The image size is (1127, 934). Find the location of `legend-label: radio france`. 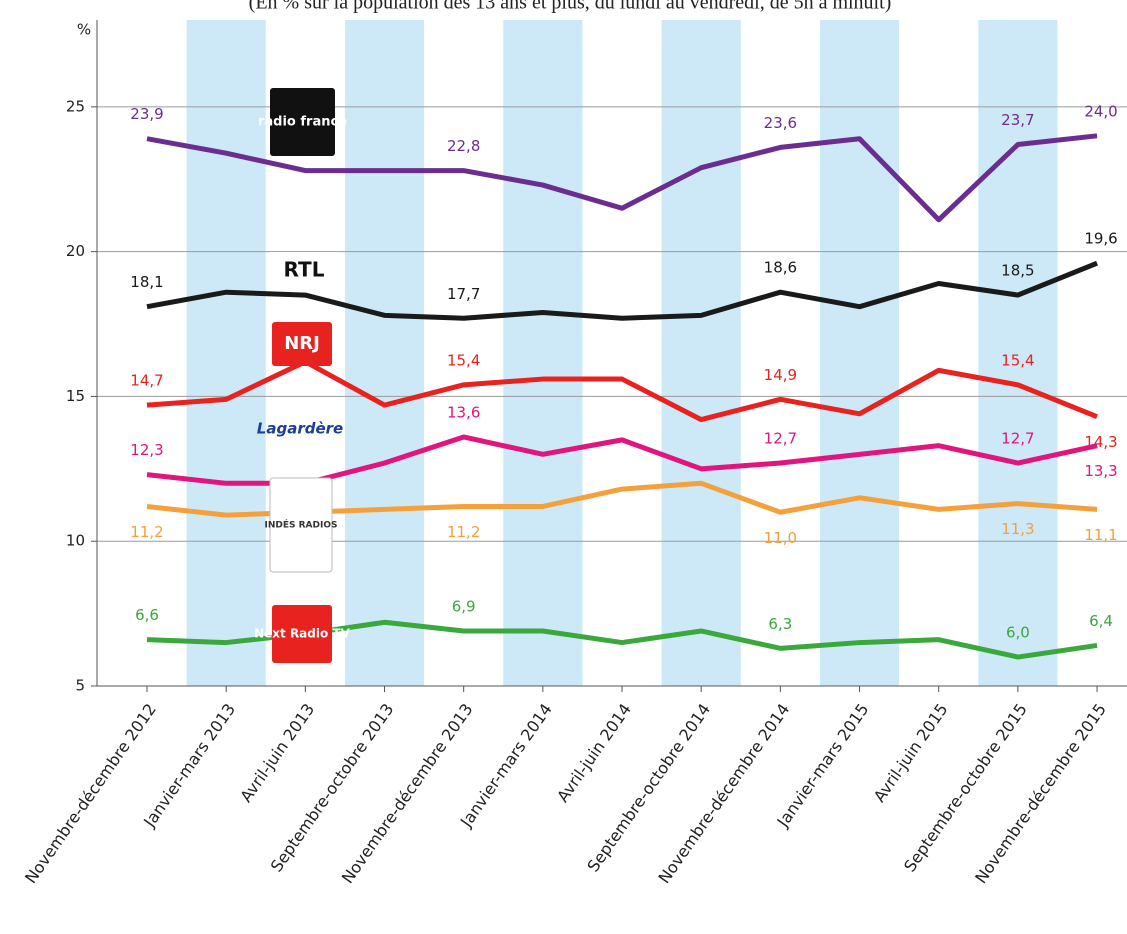

legend-label: radio france is located at coordinates (302, 122).